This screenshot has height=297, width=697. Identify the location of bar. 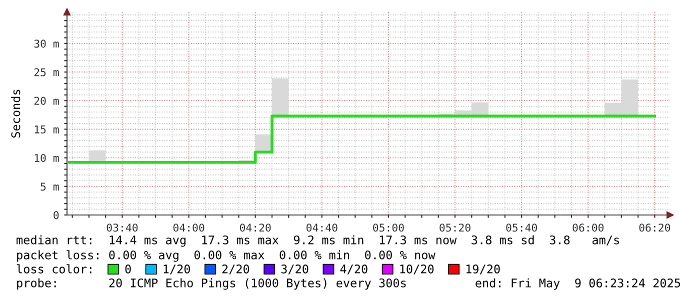
(280, 97).